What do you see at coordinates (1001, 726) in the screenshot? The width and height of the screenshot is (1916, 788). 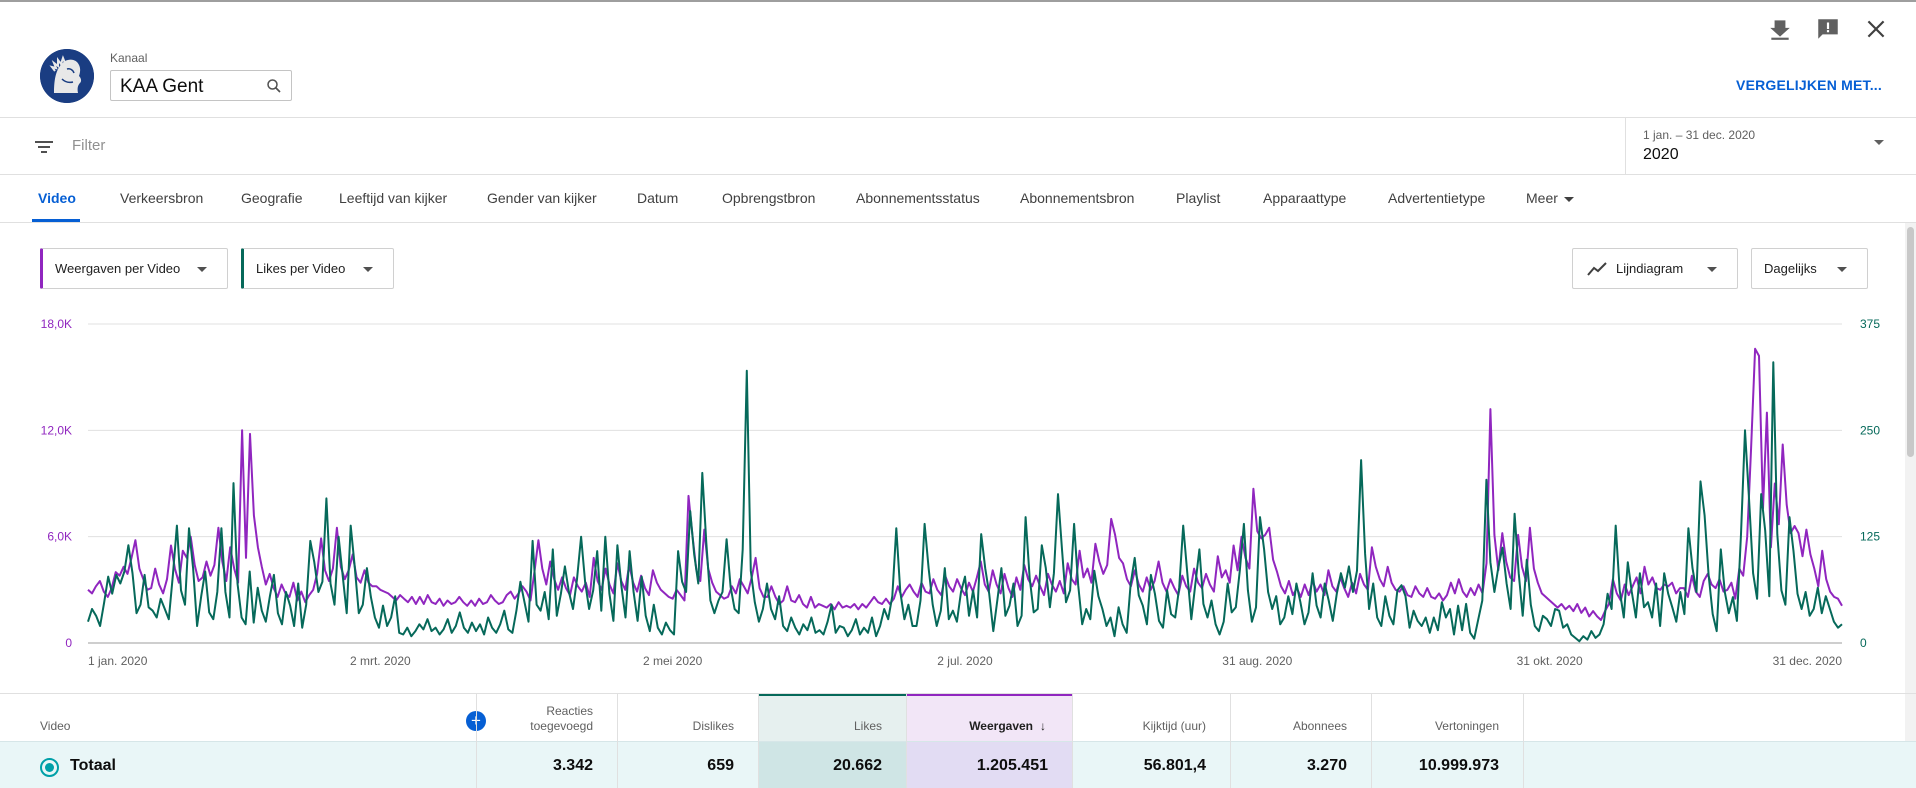 I see `weergaven-label: Weergaven` at bounding box center [1001, 726].